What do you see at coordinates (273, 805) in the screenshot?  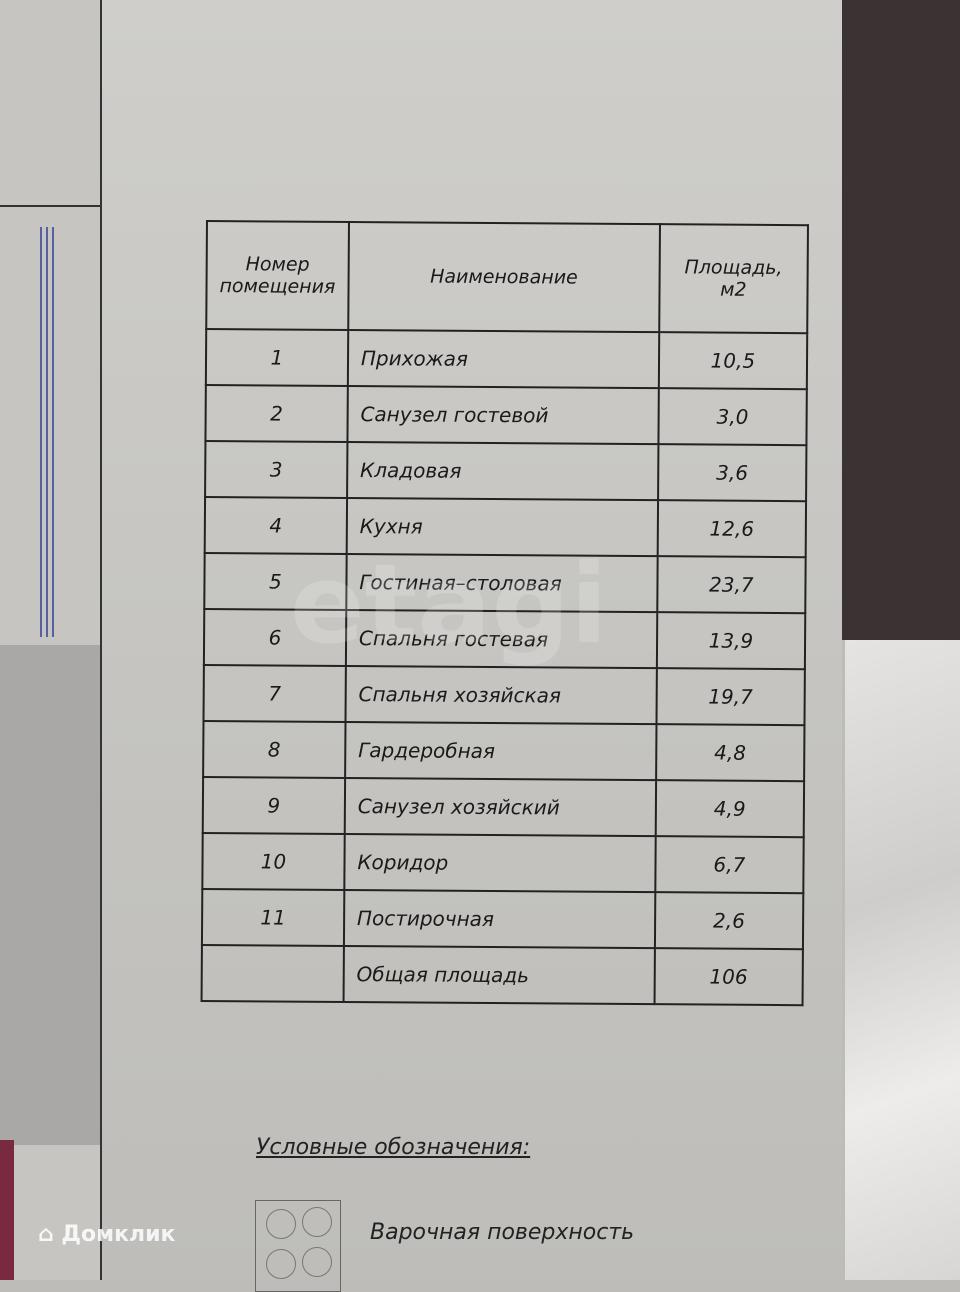 I see `room-number: 9` at bounding box center [273, 805].